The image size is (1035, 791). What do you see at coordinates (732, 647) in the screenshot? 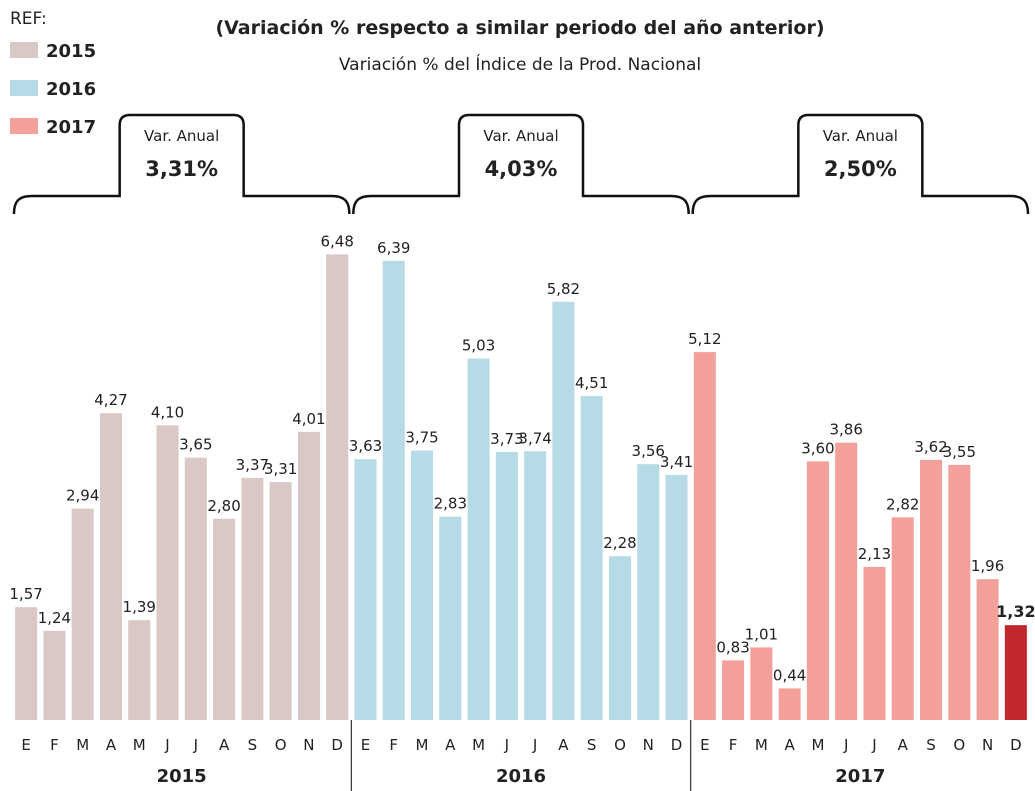
I see `value-label: 0,83` at bounding box center [732, 647].